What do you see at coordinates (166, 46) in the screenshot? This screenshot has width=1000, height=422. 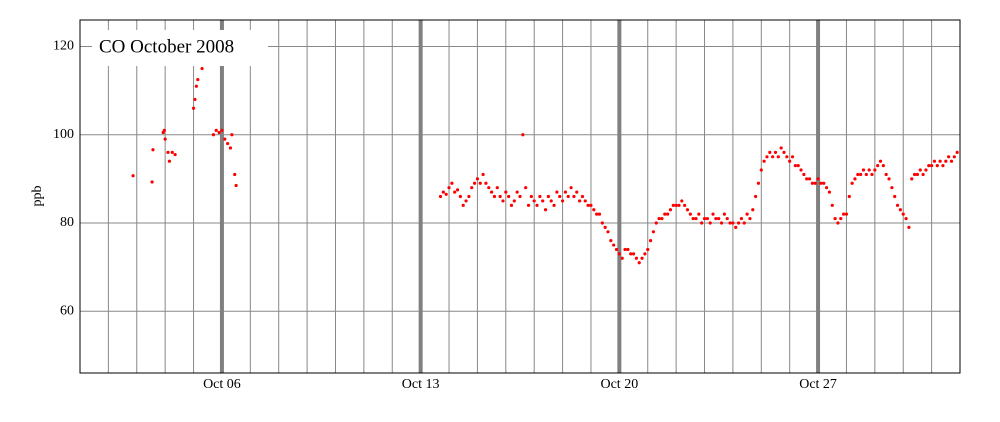 I see `chart-title: CO October 2008` at bounding box center [166, 46].